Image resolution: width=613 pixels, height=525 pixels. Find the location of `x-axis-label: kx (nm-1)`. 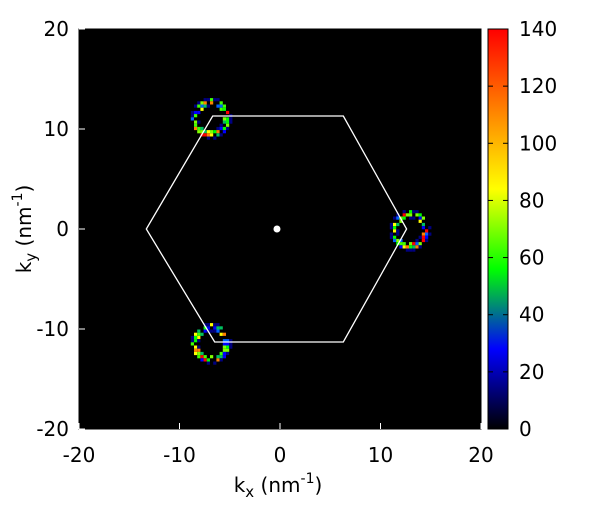

x-axis-label: kx (nm-1) is located at coordinates (278, 486).